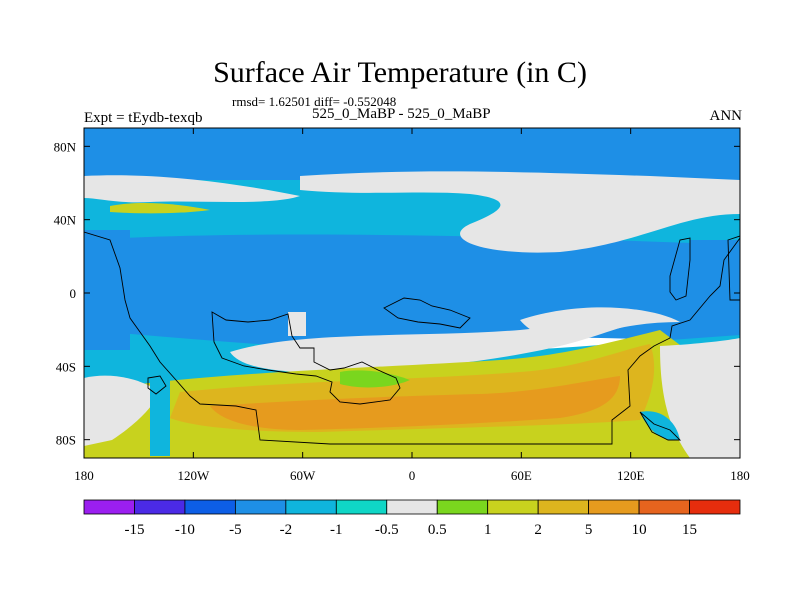 Image resolution: width=800 pixels, height=600 pixels. Describe the element at coordinates (66, 366) in the screenshot. I see `y-tick-label-3: 40S` at that location.